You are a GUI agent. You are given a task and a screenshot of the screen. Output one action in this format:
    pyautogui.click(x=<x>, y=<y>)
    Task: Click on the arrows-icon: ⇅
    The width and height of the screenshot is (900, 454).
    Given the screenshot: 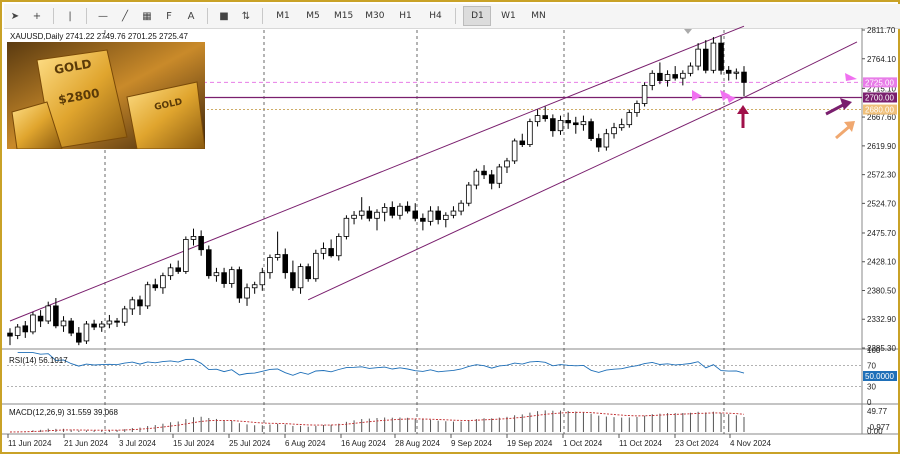 What is the action you would take?
    pyautogui.click(x=246, y=16)
    